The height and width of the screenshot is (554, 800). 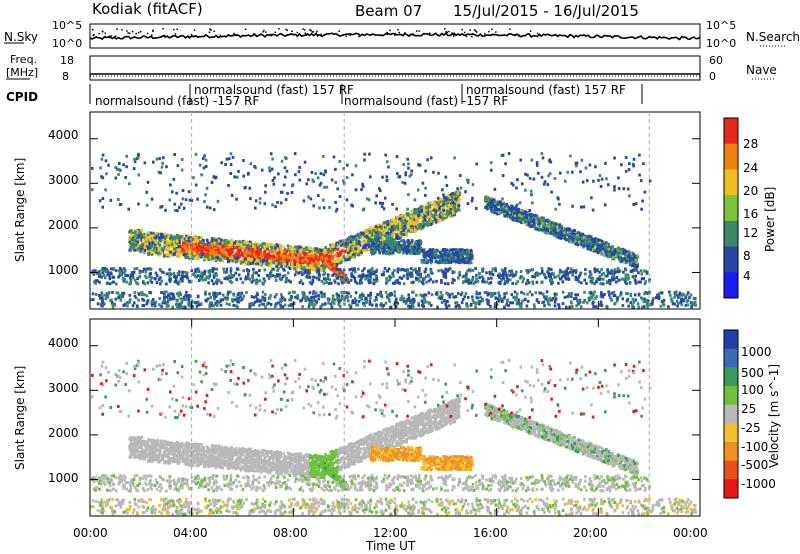 I want to click on velocity-cb-tick: 500, so click(x=752, y=373).